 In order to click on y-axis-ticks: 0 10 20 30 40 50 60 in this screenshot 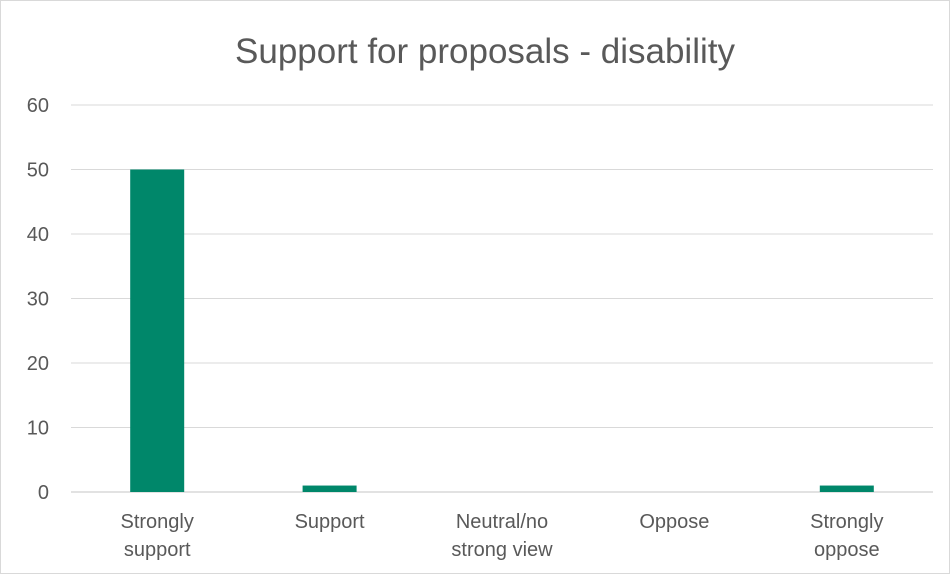, I will do `click(38, 299)`.